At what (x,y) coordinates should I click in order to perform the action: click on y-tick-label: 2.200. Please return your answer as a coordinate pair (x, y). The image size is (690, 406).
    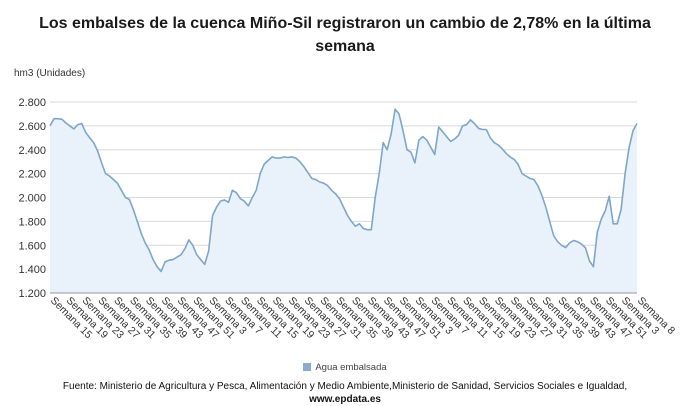
    Looking at the image, I should click on (32, 175).